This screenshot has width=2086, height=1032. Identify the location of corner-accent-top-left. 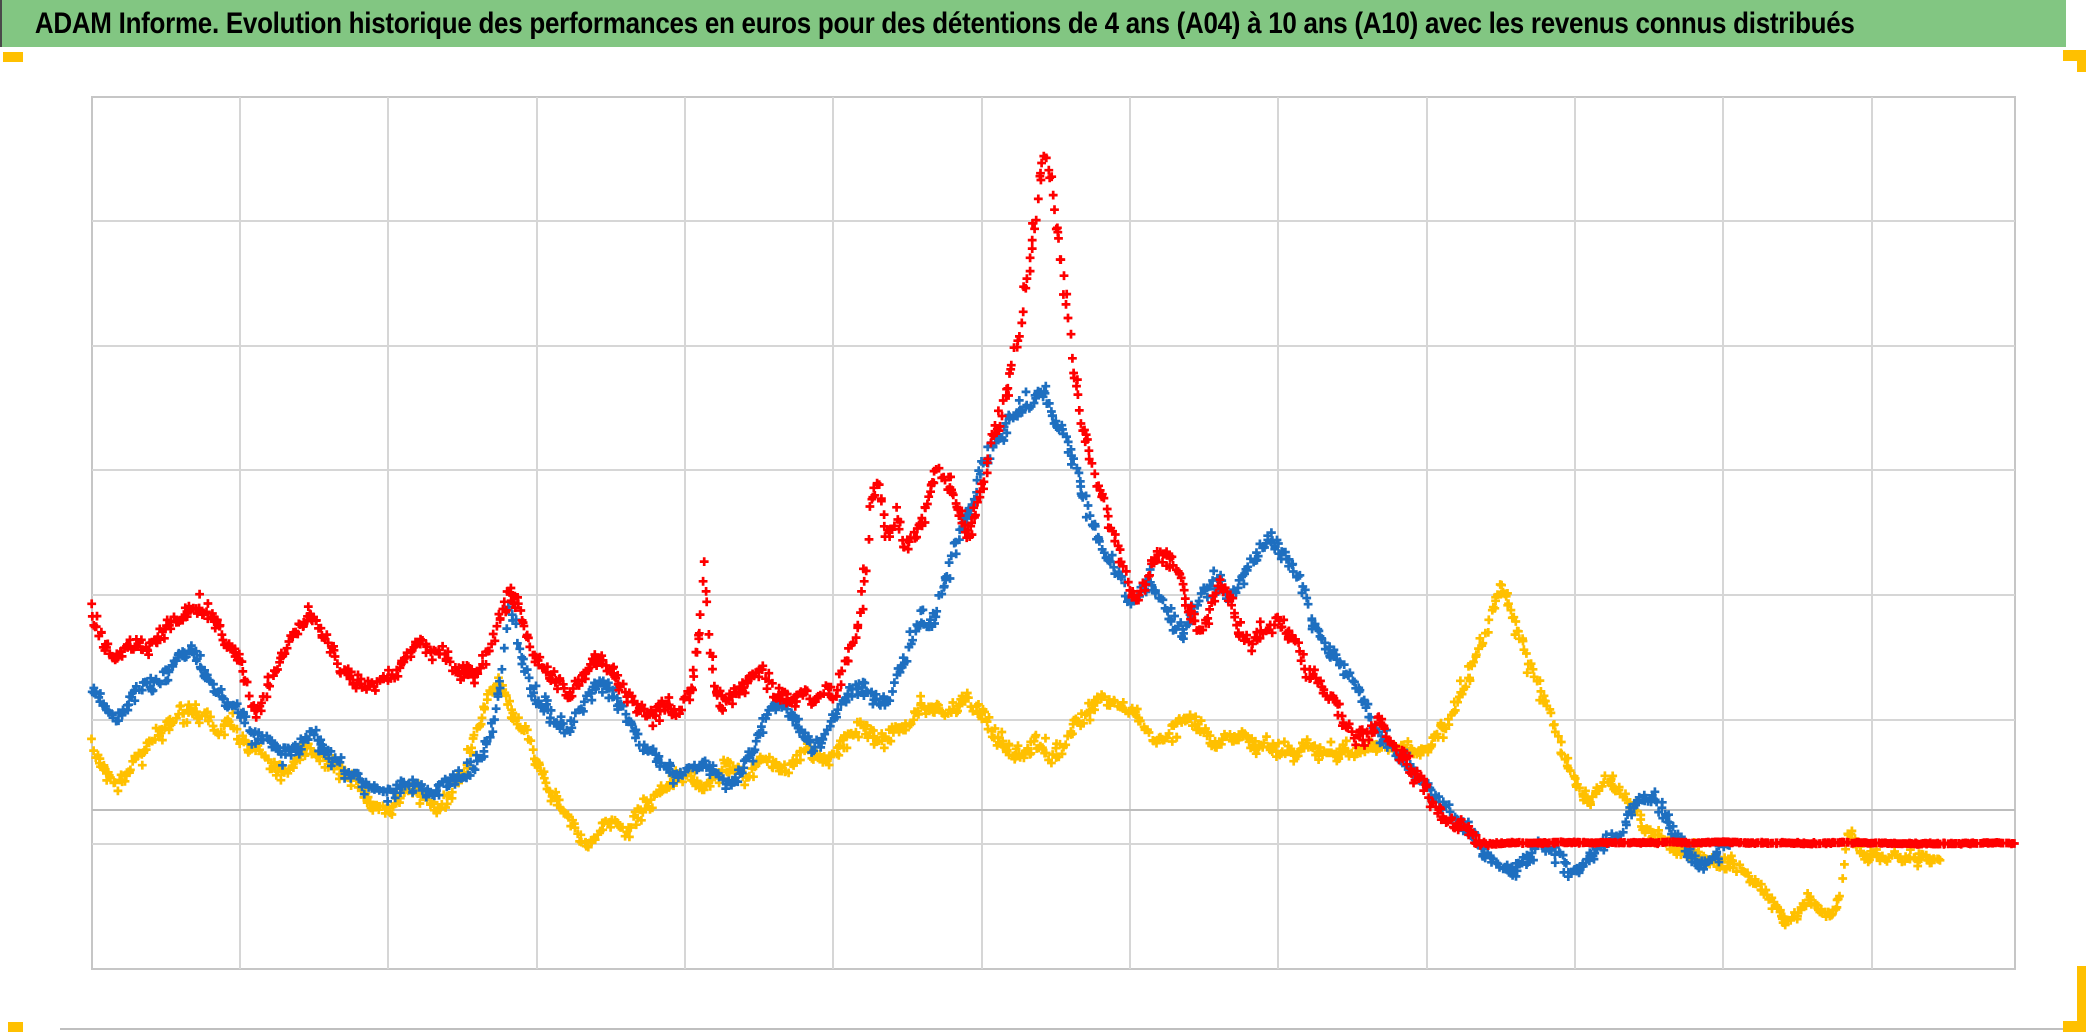
(13, 57).